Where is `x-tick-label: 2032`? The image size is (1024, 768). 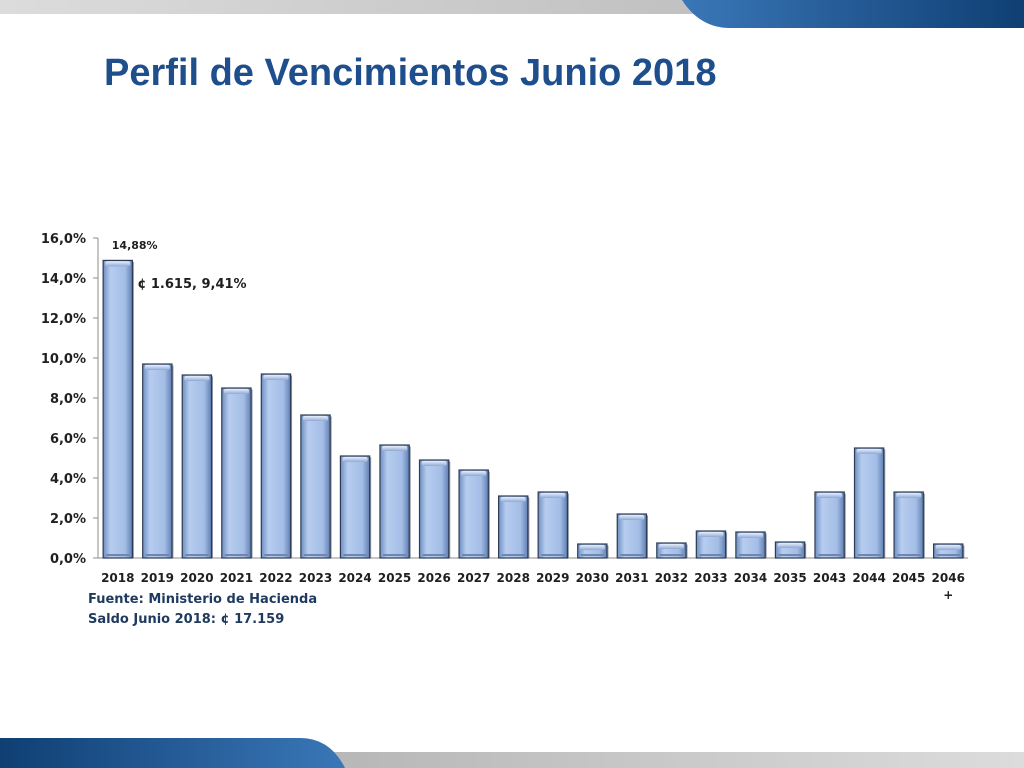
x-tick-label: 2032 is located at coordinates (671, 578).